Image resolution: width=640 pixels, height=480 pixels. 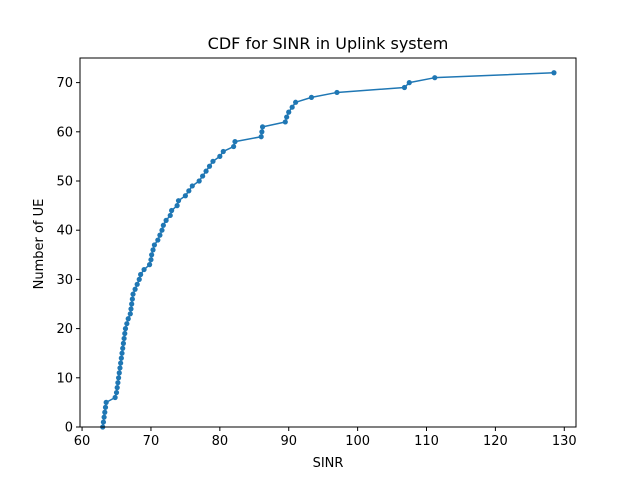 What do you see at coordinates (64, 280) in the screenshot?
I see `y-tick-label: 30` at bounding box center [64, 280].